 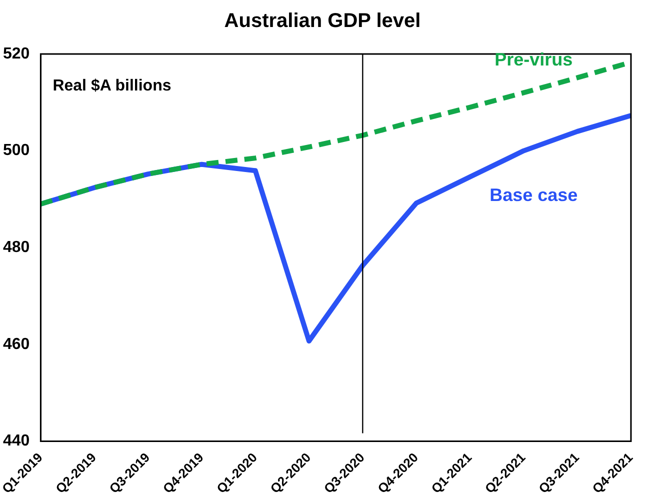 What do you see at coordinates (533, 60) in the screenshot?
I see `series-label: Pre-virus` at bounding box center [533, 60].